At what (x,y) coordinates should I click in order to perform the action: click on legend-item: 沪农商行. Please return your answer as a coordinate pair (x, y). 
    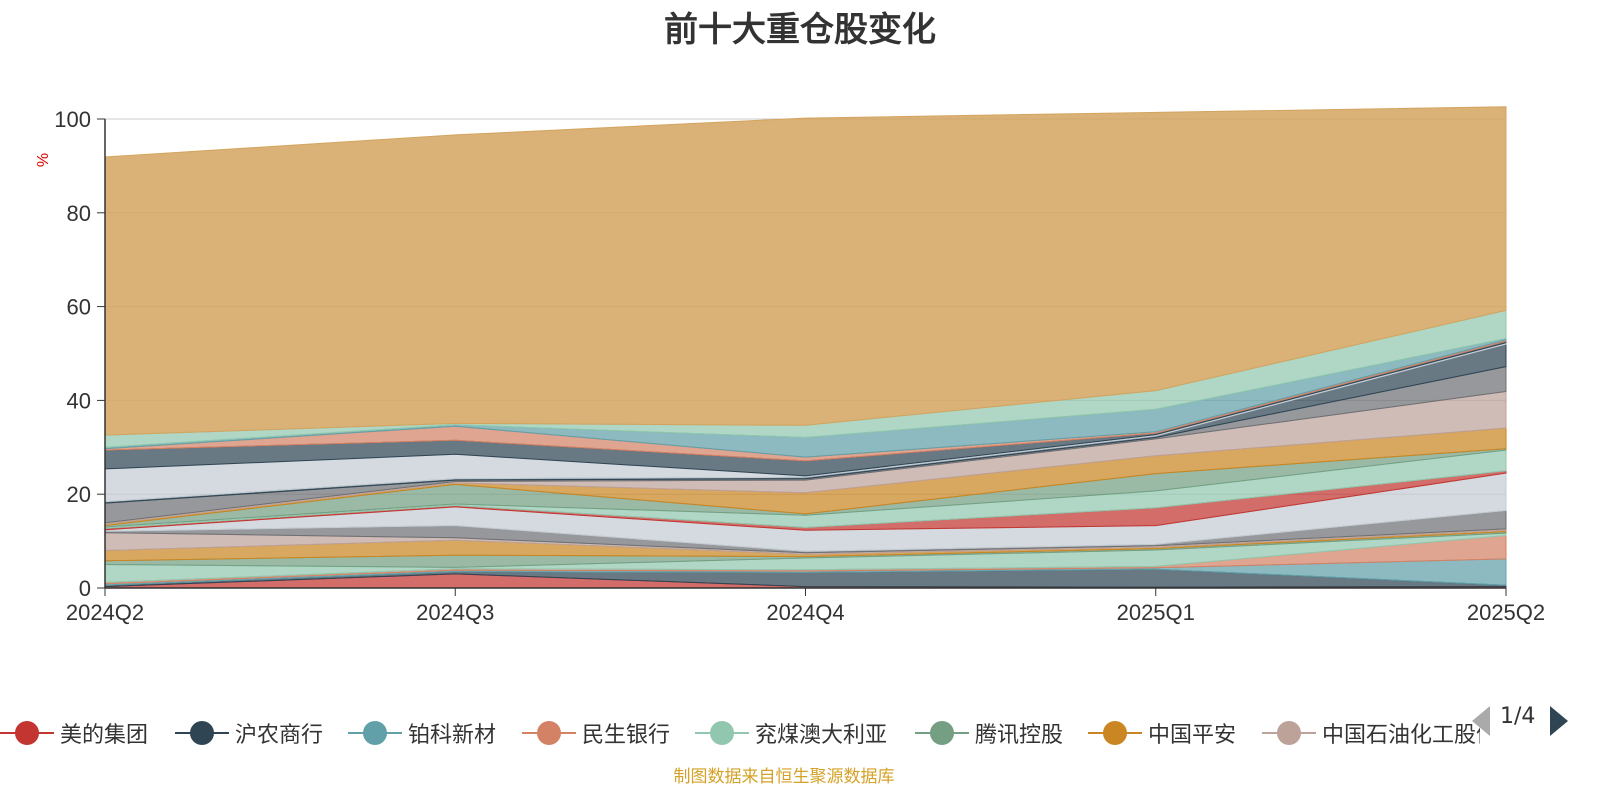
    Looking at the image, I should click on (249, 733).